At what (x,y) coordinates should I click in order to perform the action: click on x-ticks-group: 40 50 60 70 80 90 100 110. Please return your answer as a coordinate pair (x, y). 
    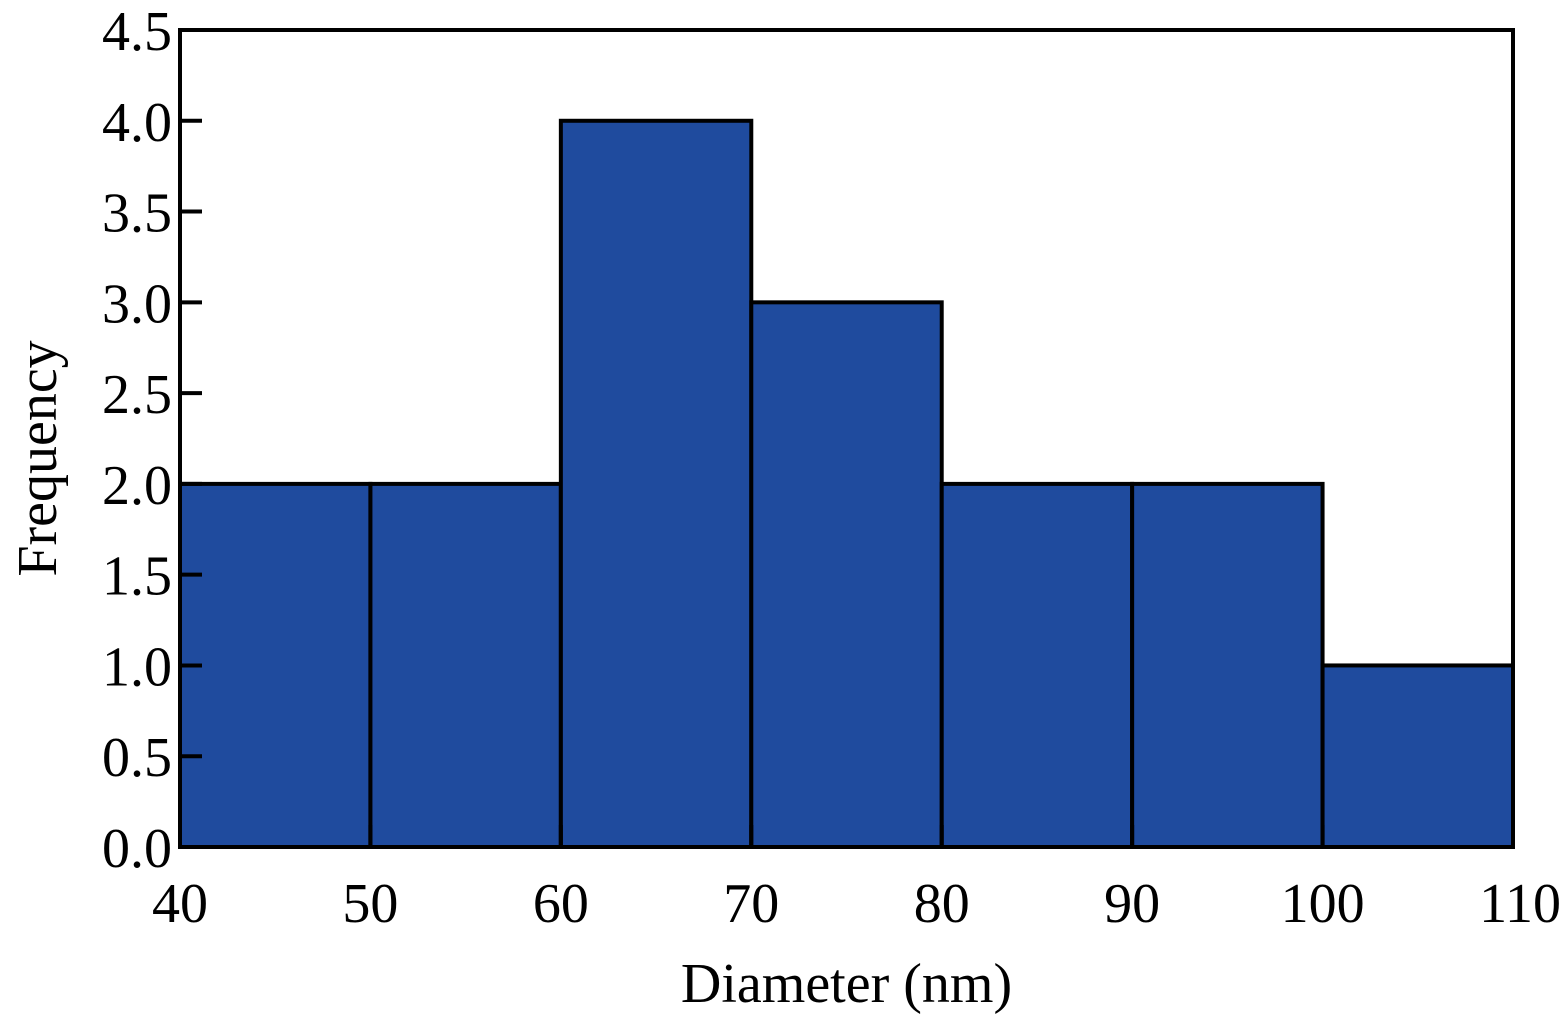
    Looking at the image, I should click on (856, 880).